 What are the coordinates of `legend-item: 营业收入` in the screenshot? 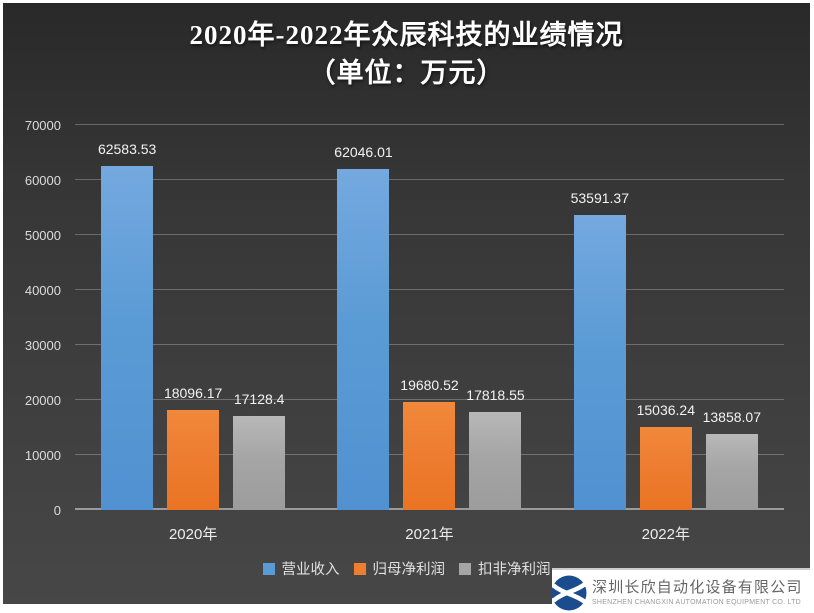 It's located at (301, 568).